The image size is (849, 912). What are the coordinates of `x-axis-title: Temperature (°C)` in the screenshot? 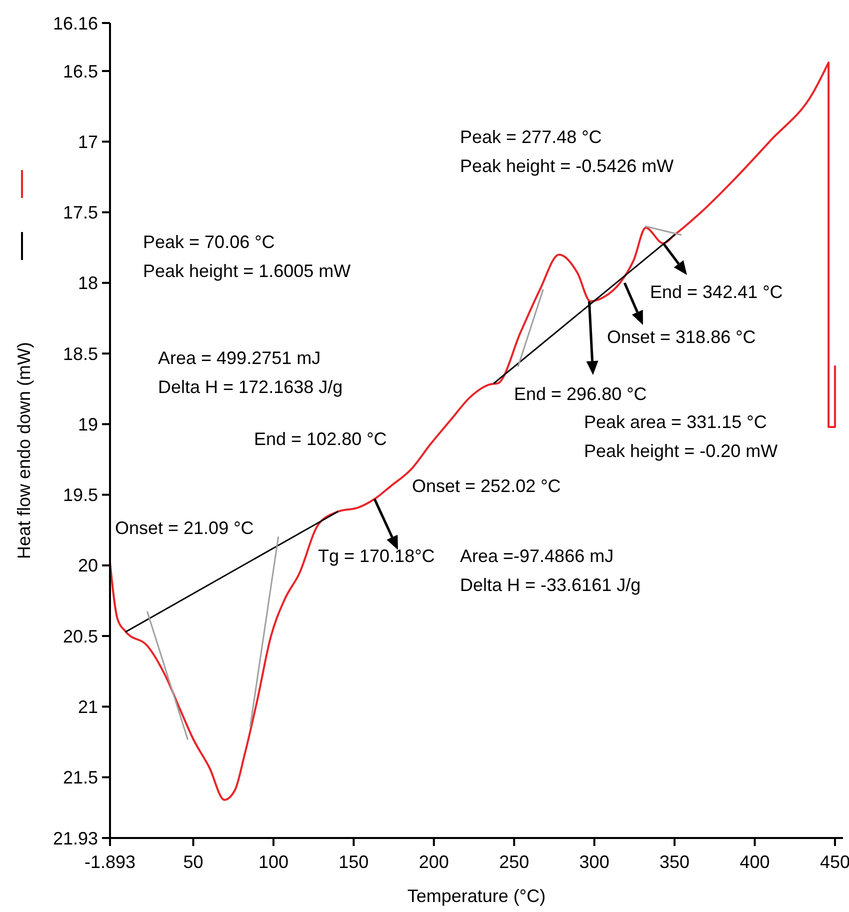 It's located at (476, 896).